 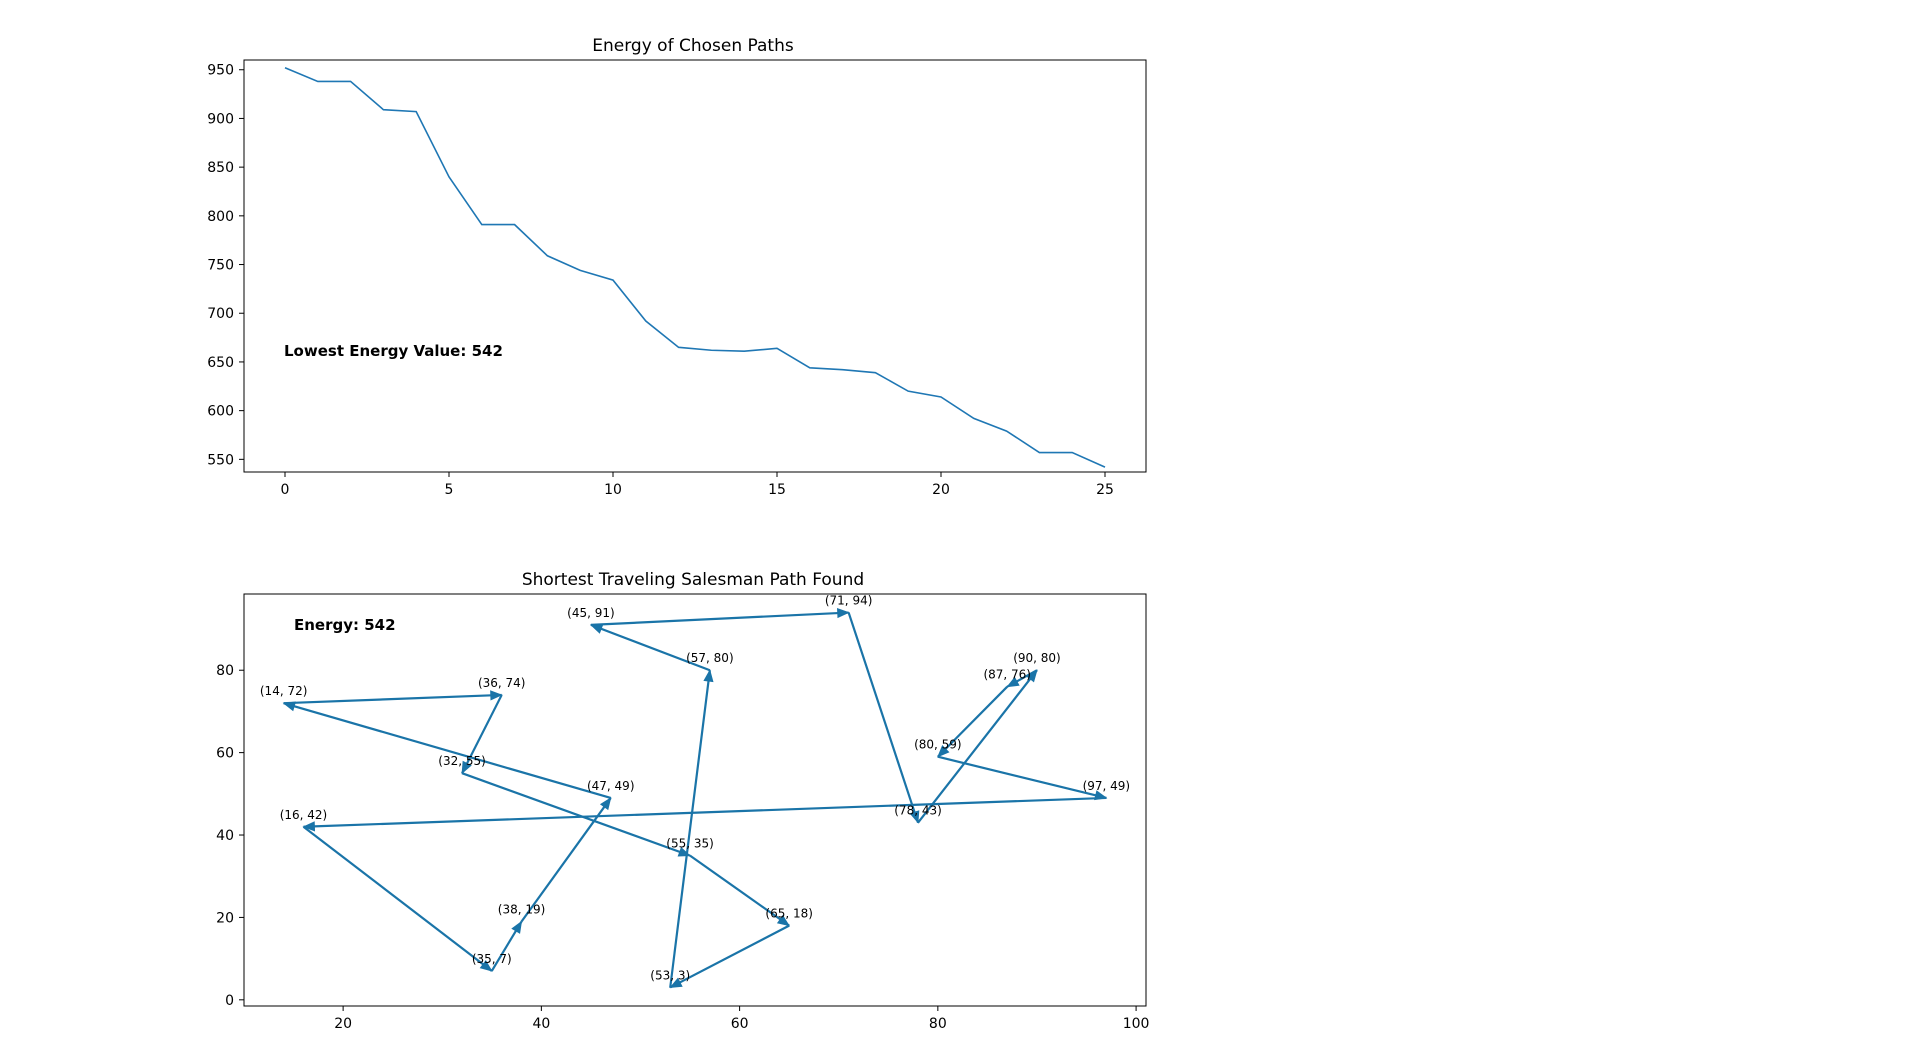 What do you see at coordinates (225, 836) in the screenshot?
I see `tsp-y-tick-label: 40` at bounding box center [225, 836].